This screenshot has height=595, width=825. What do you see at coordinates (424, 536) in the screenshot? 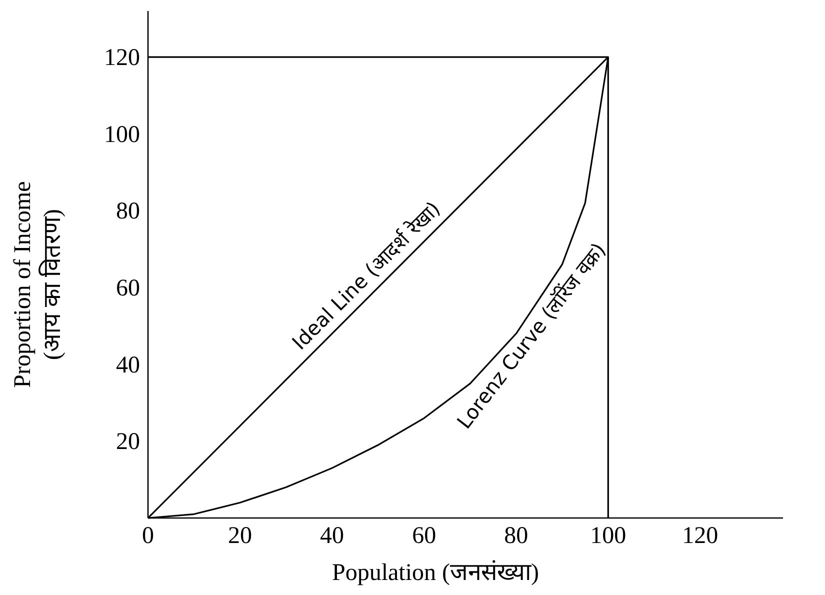
I see `x-tick-label: 60` at bounding box center [424, 536].